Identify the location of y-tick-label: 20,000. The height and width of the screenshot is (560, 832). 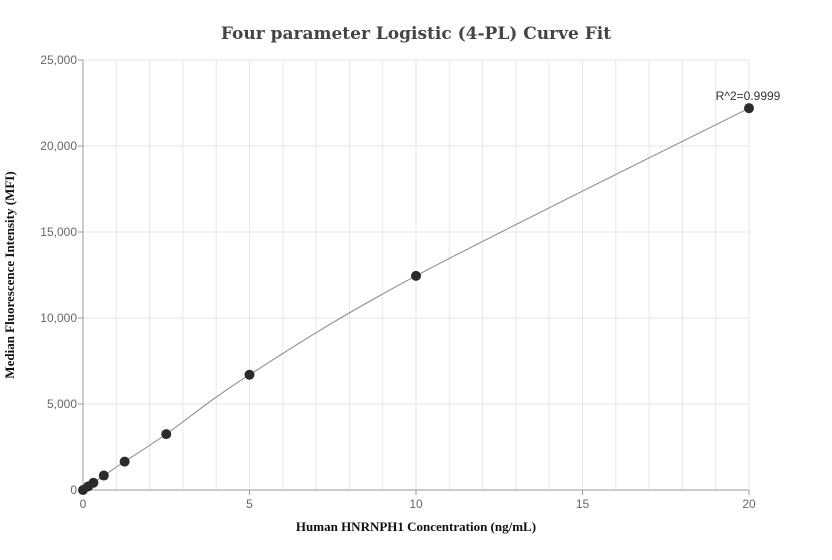
(58, 146).